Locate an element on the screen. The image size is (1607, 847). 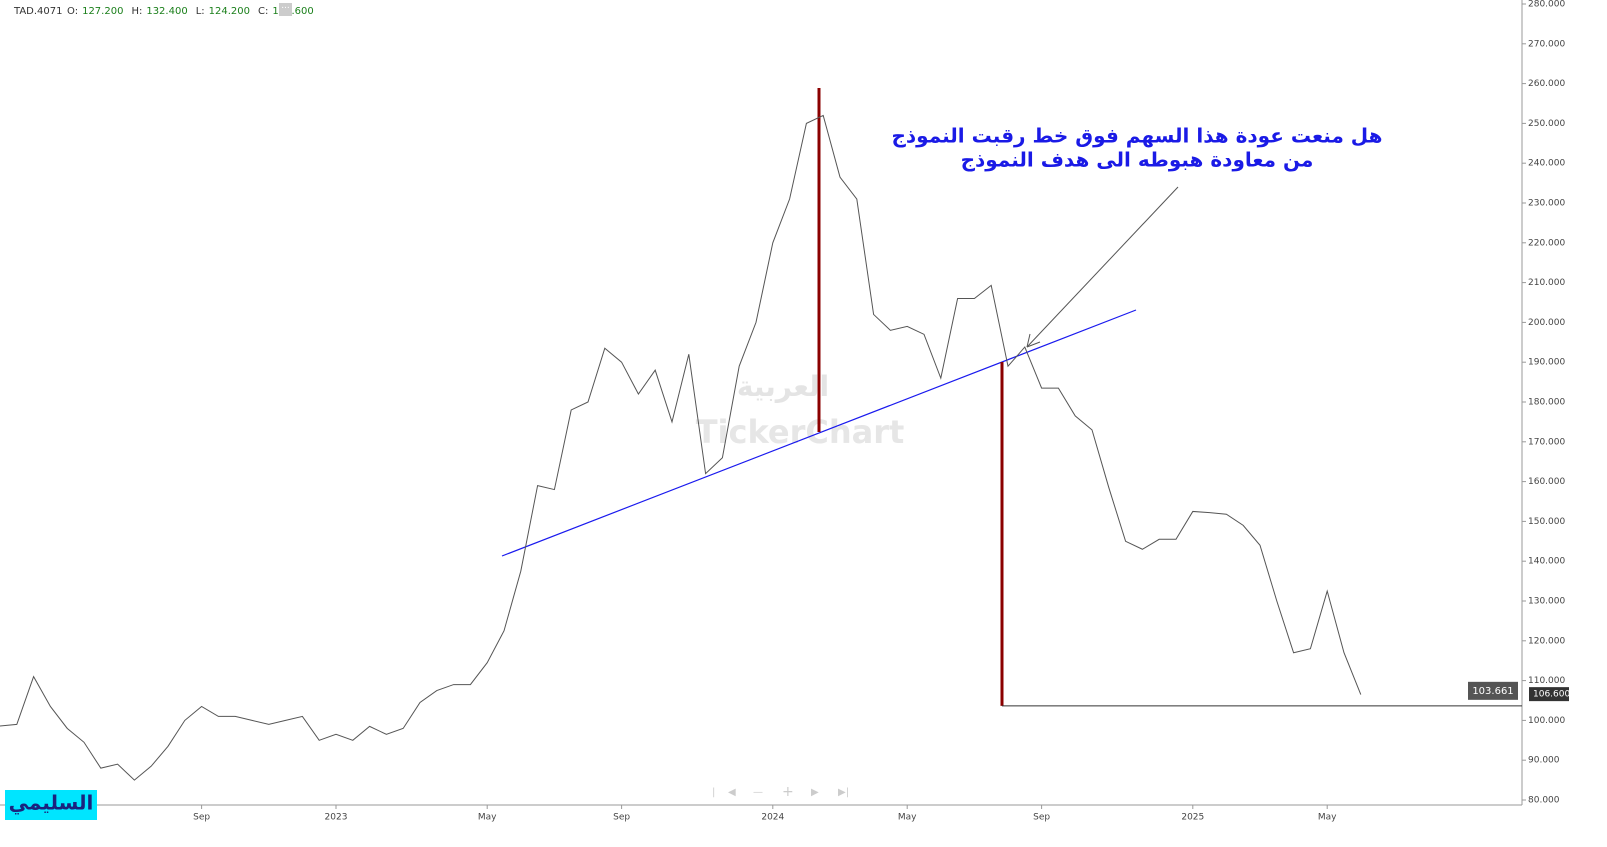
ohlc-value: 132.400 is located at coordinates (166, 11).